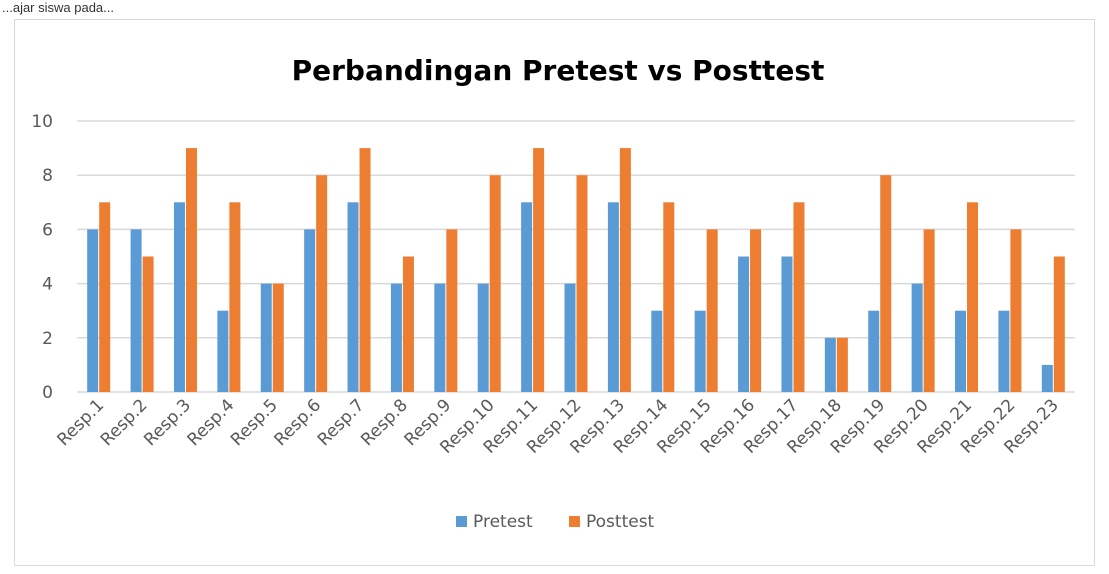  Describe the element at coordinates (555, 522) in the screenshot. I see `legend: Pretest Posttest` at that location.